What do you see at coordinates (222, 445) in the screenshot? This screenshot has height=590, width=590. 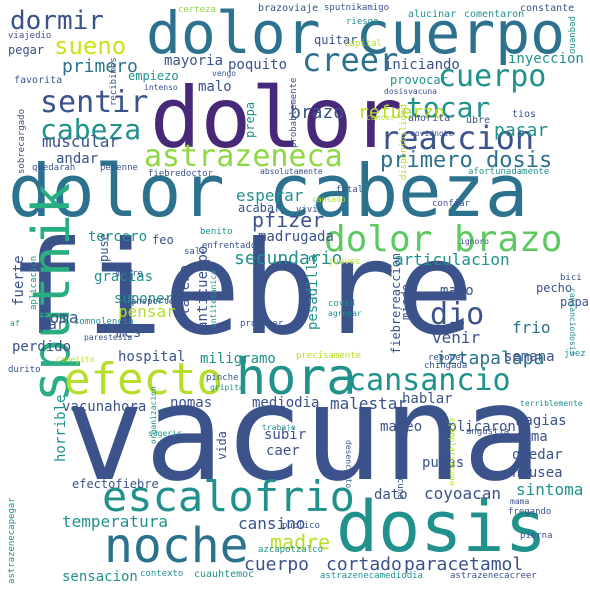 I see `word-vida: vida` at bounding box center [222, 445].